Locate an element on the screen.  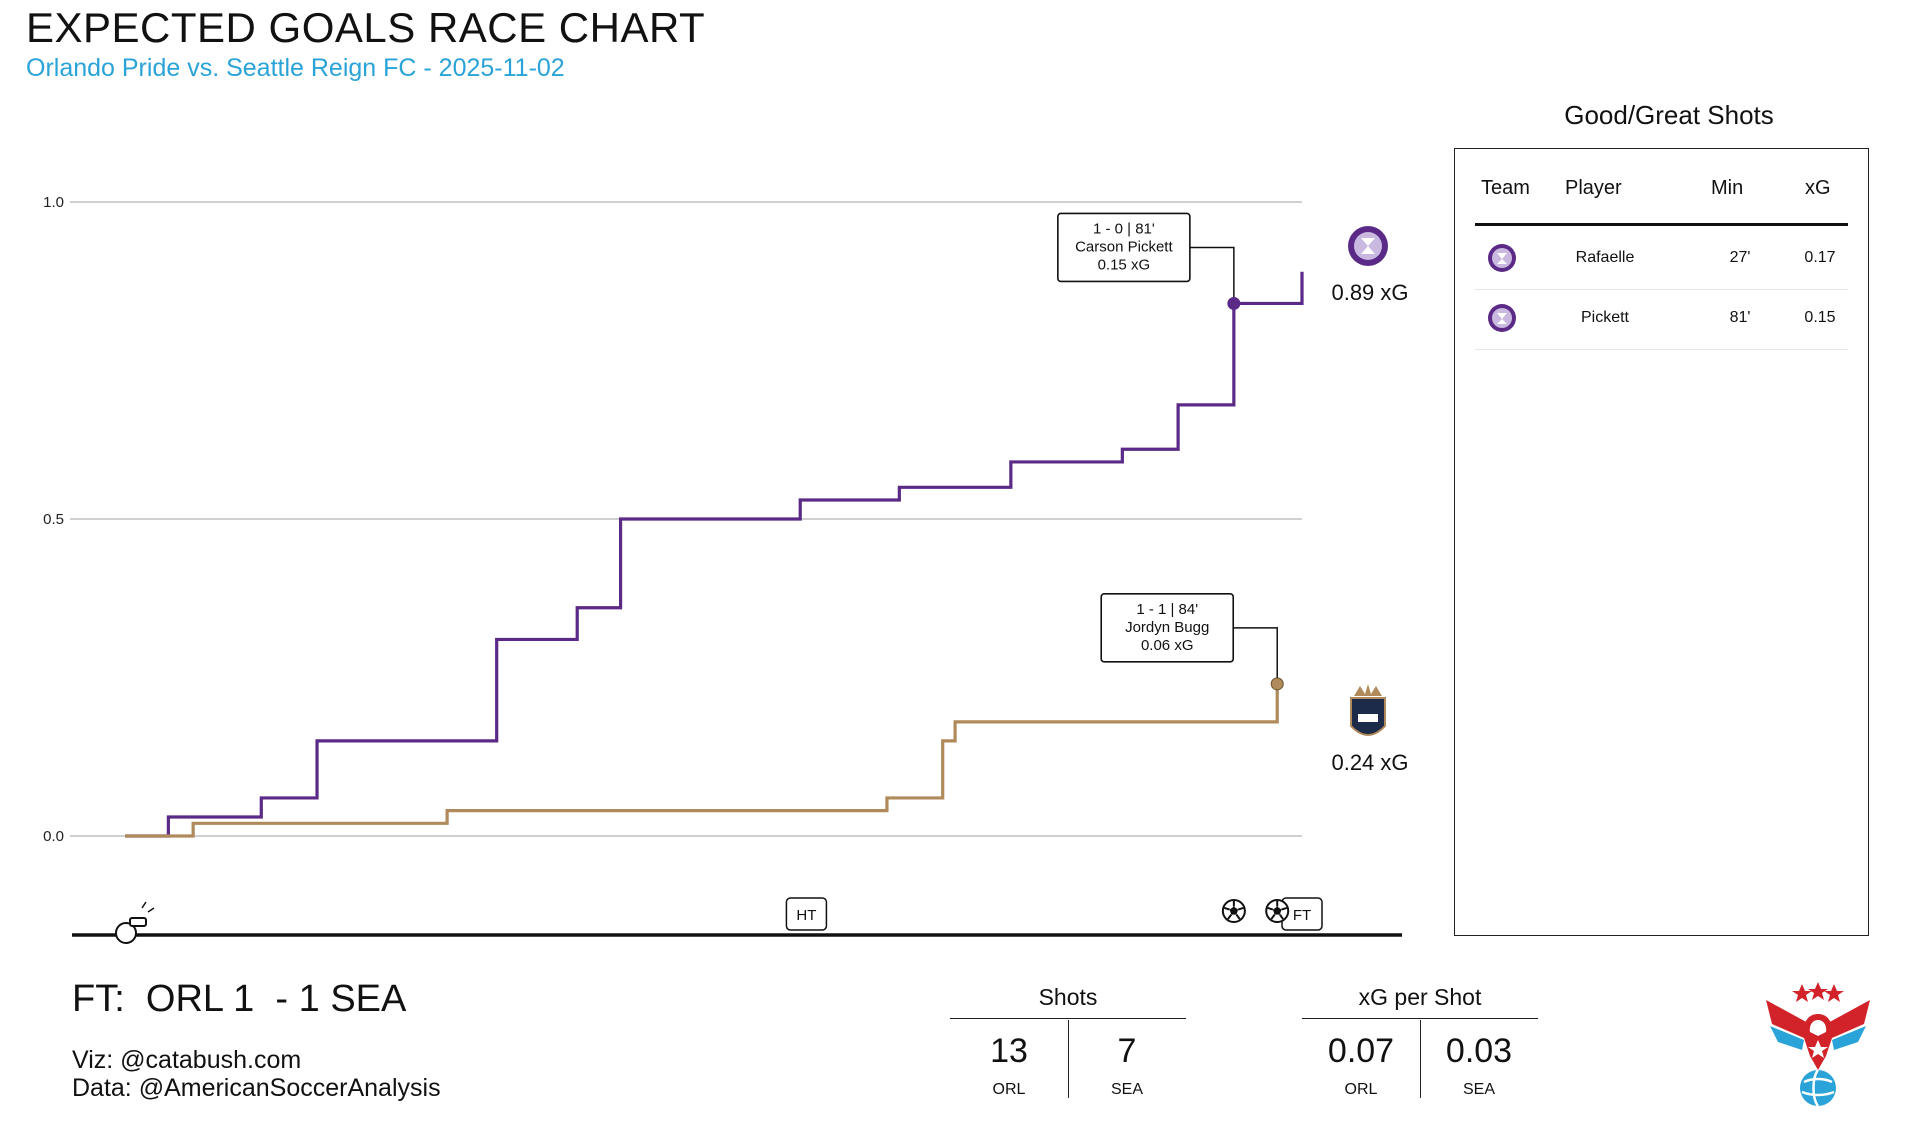
shot-xg: 0.15 is located at coordinates (1820, 317).